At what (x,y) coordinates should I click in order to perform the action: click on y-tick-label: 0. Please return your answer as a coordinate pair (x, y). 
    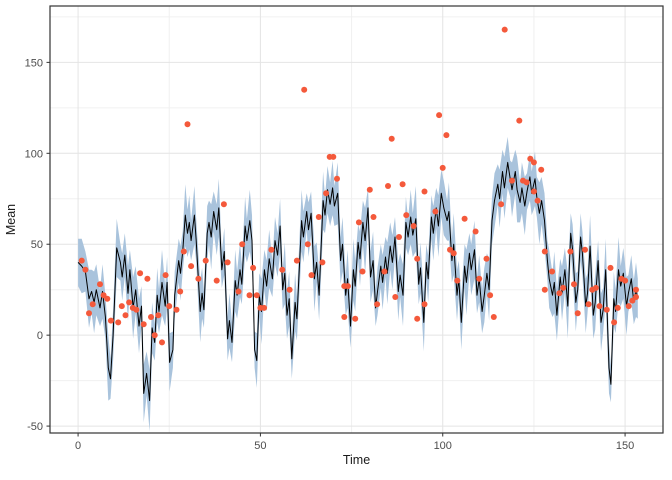
    Looking at the image, I should click on (40, 336).